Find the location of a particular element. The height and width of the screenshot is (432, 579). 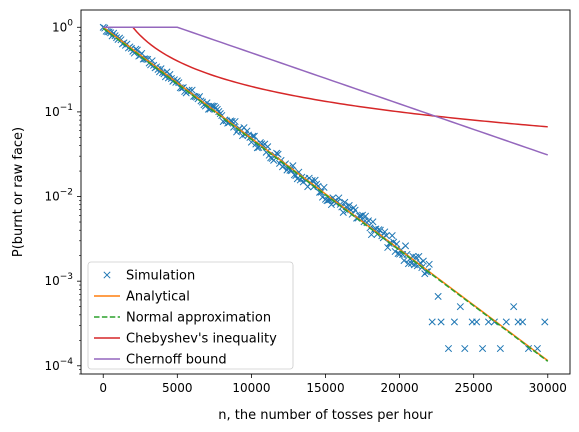

legend-label: Normal approximation is located at coordinates (198, 318).